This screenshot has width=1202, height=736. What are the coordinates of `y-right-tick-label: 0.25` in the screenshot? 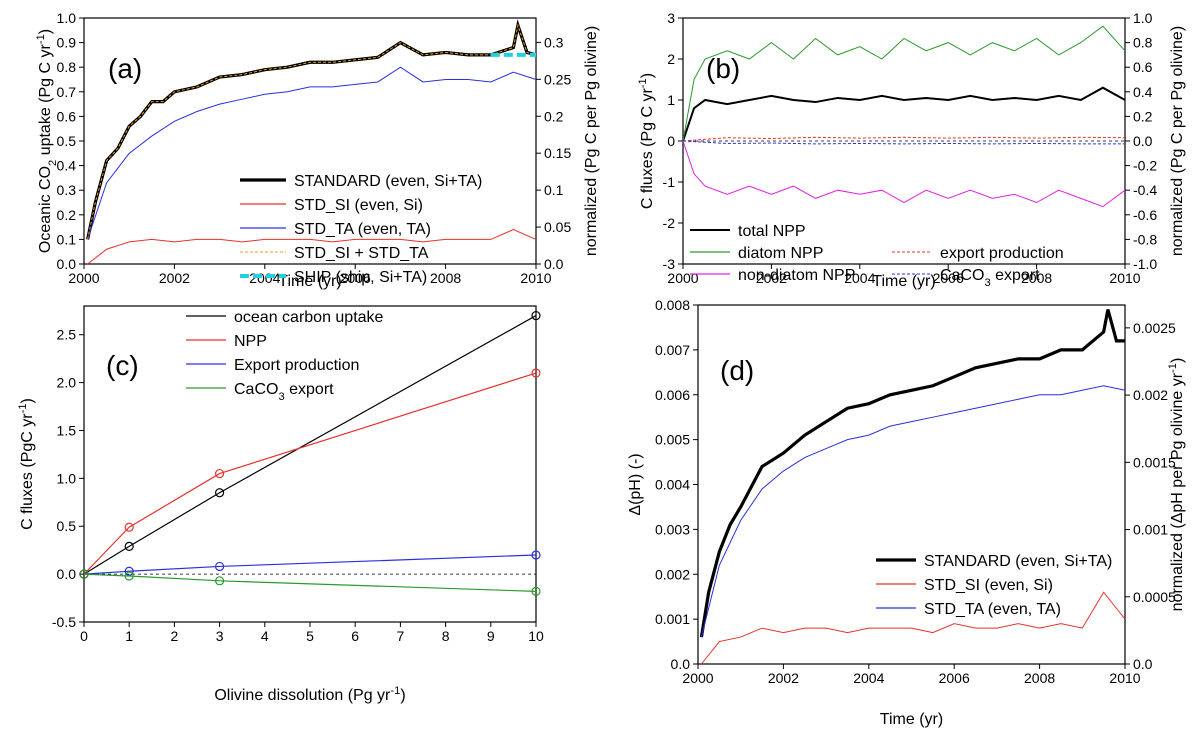 It's located at (557, 79).